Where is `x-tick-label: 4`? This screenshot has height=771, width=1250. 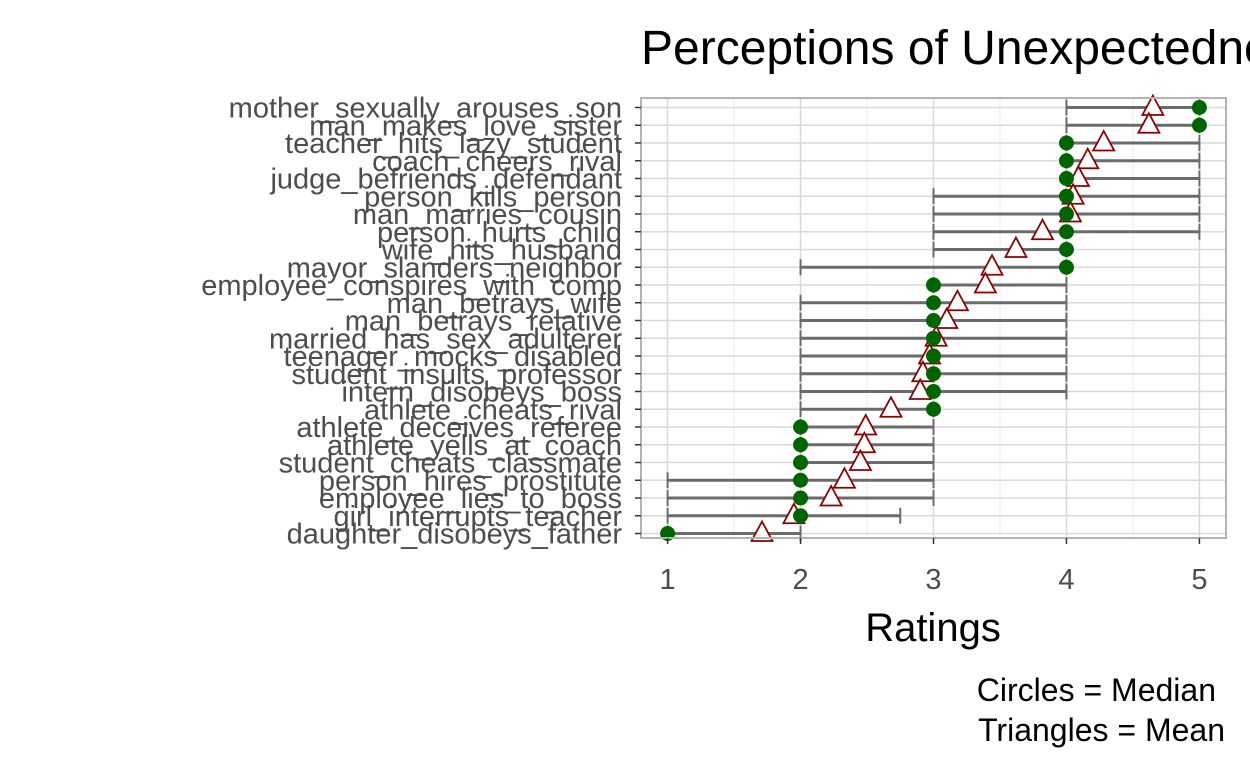
x-tick-label: 4 is located at coordinates (1066, 580).